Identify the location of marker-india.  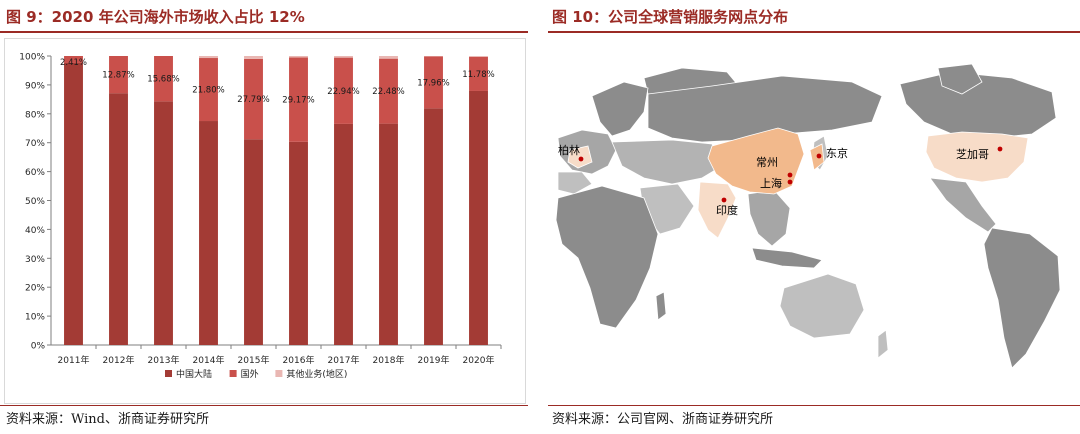
(724, 200).